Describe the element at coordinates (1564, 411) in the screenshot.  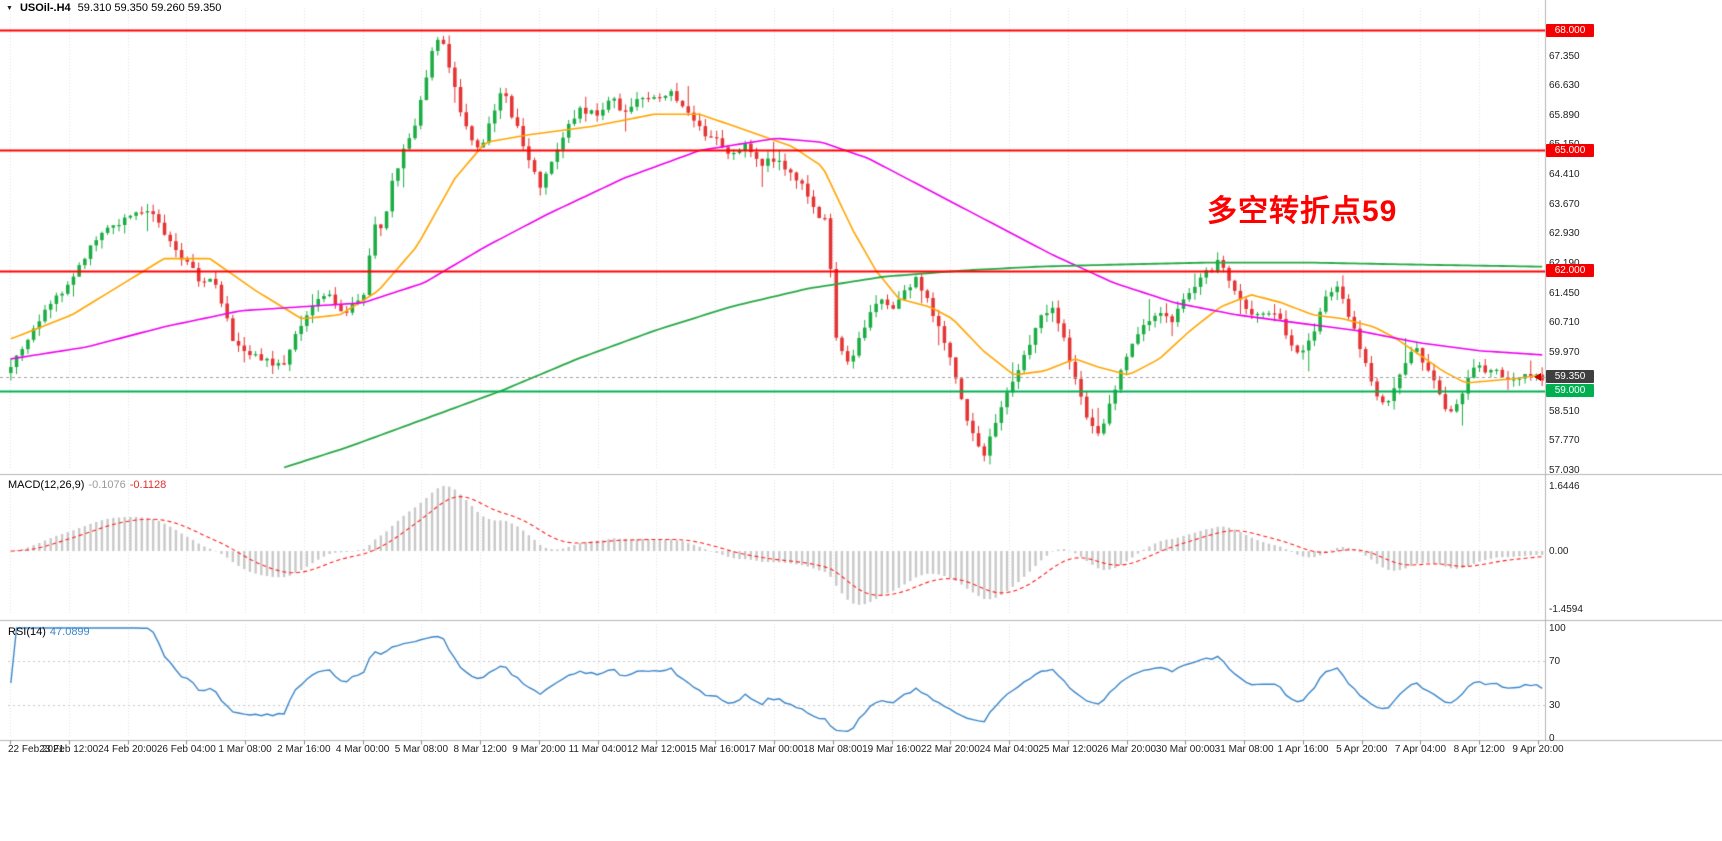
I see `price-tick-label: 58.510` at that location.